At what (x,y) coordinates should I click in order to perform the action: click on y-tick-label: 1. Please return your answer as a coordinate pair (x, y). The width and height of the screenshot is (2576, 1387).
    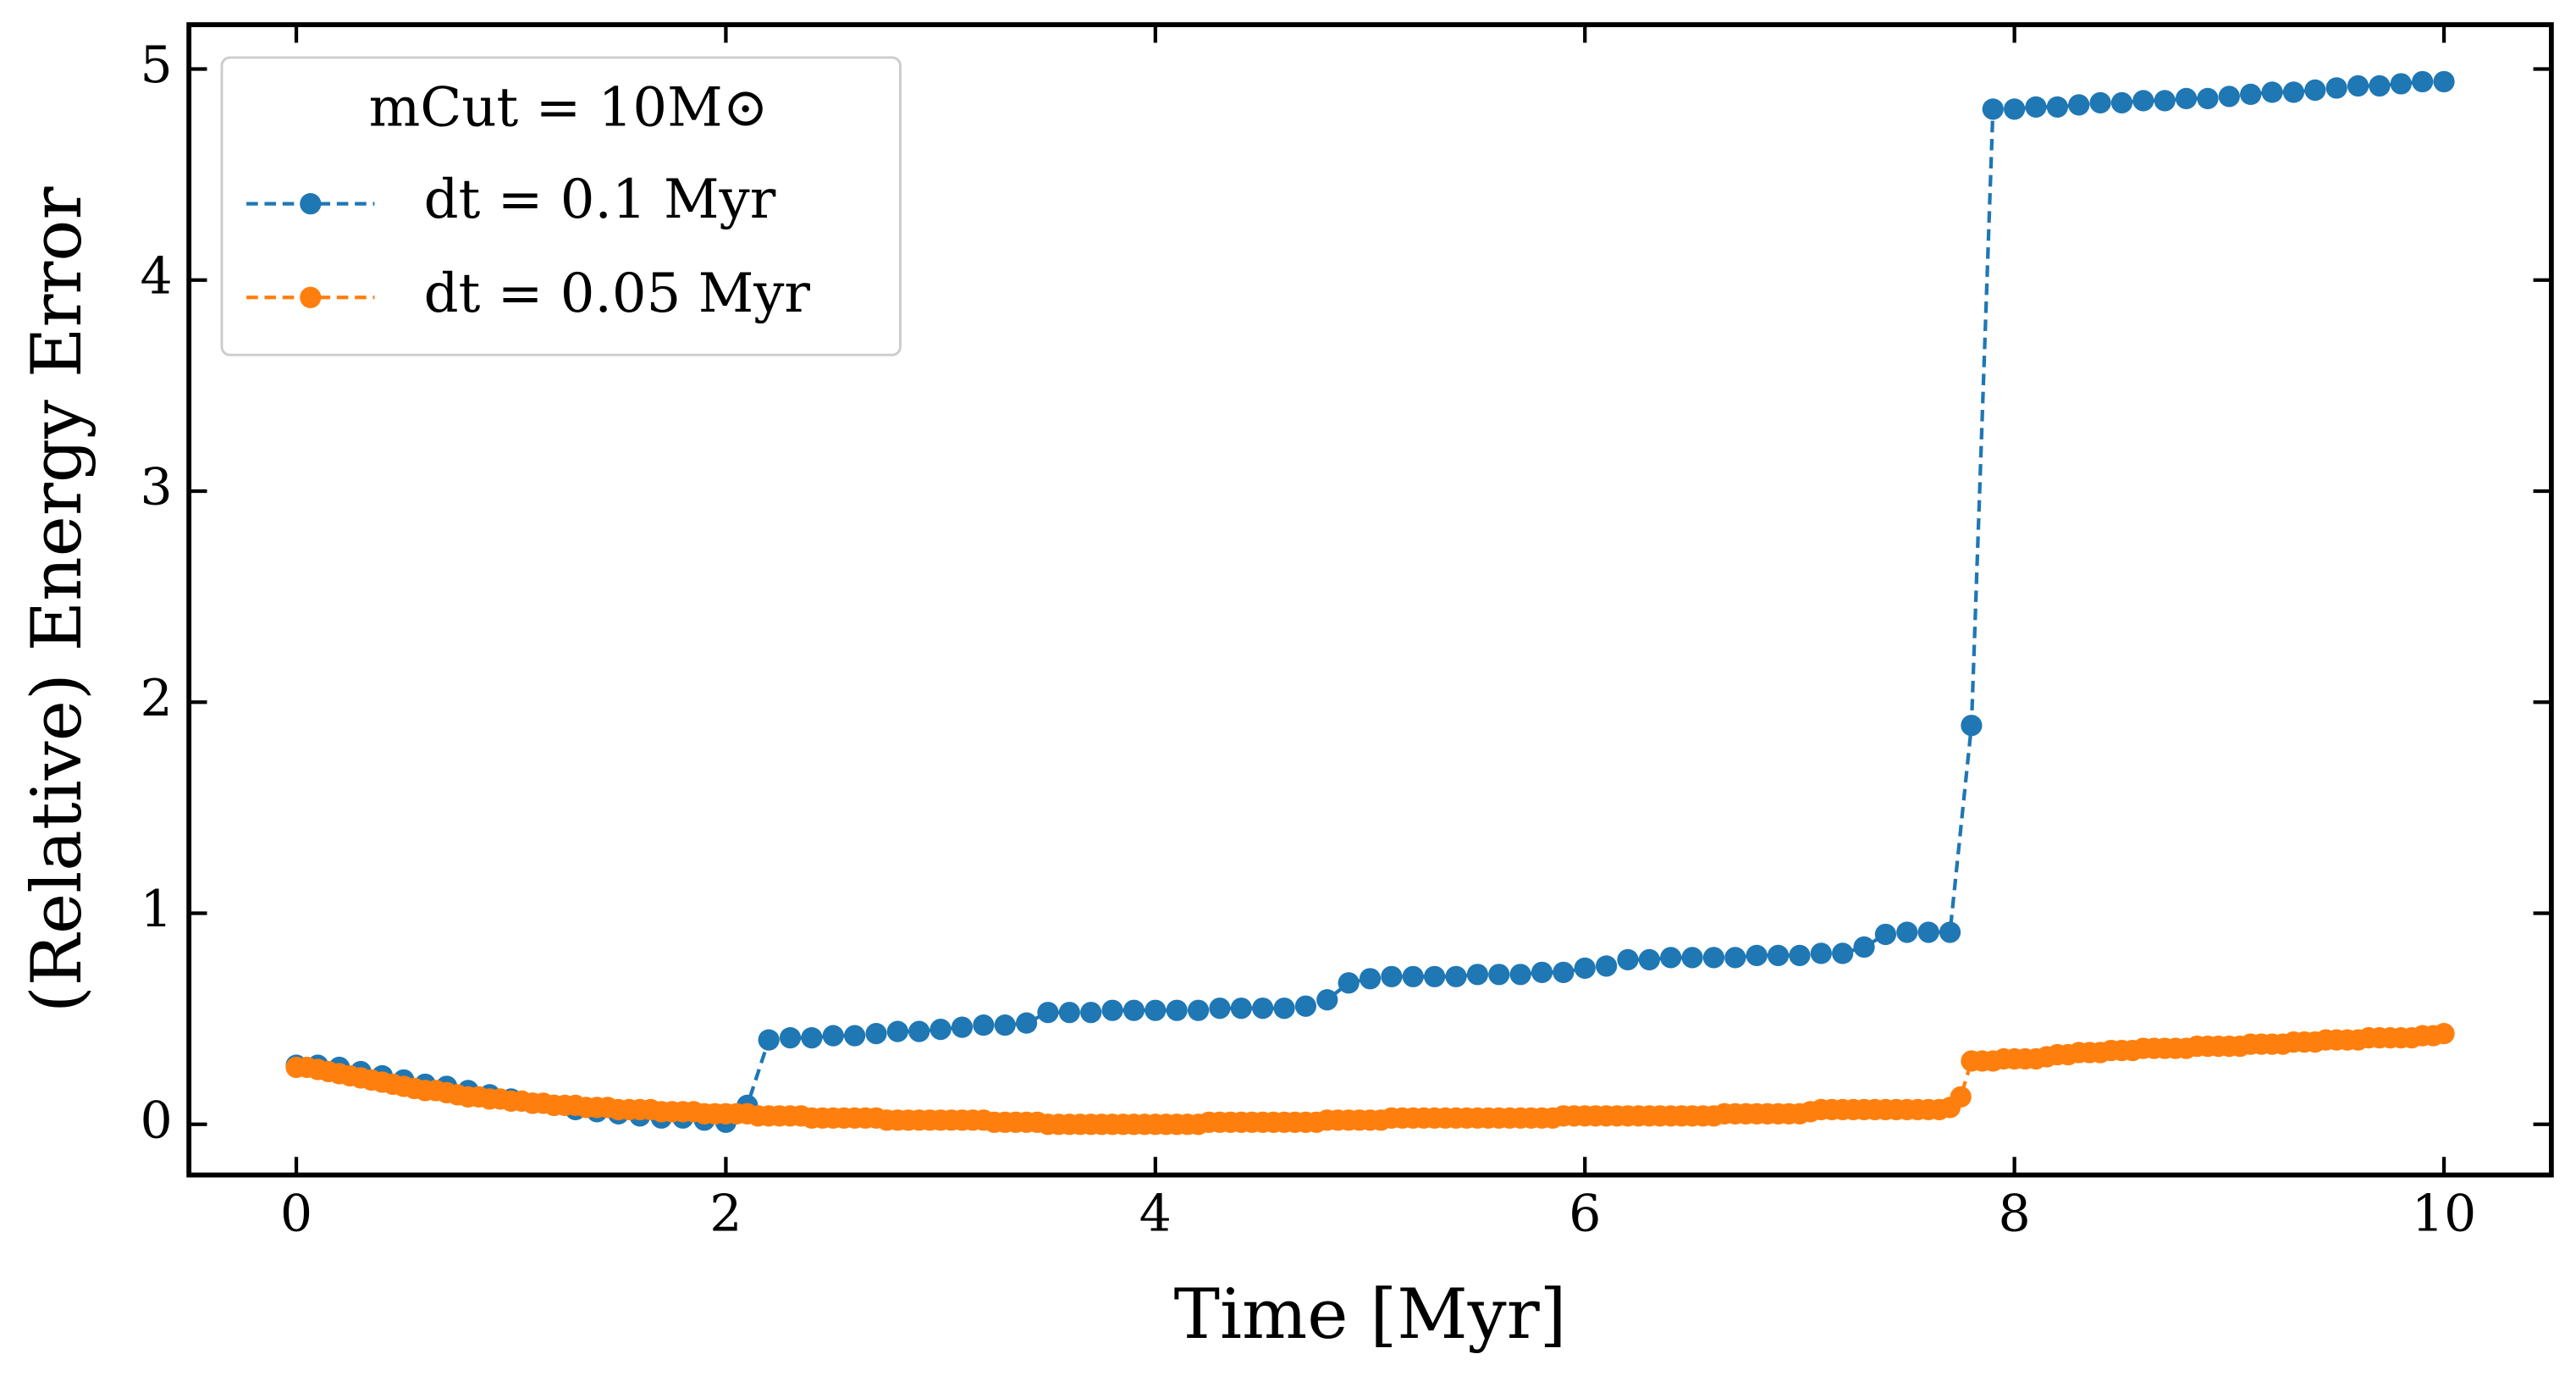
    Looking at the image, I should click on (156, 909).